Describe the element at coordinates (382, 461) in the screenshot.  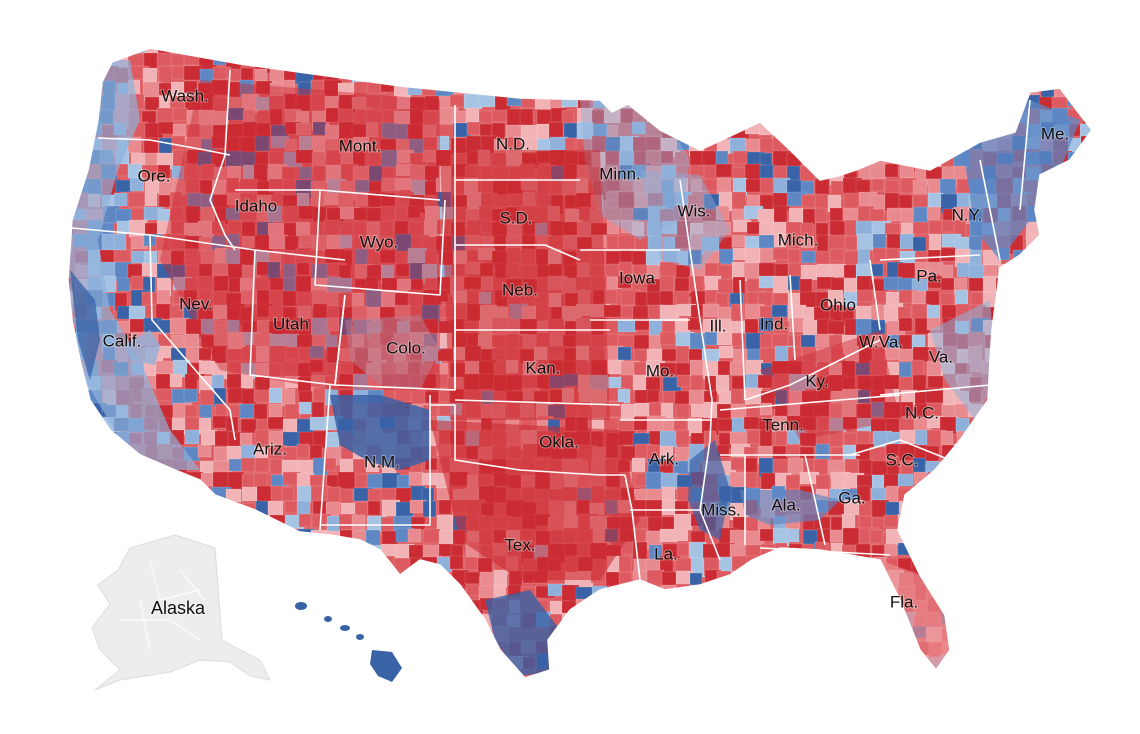
I see `label-nm: N.M.` at that location.